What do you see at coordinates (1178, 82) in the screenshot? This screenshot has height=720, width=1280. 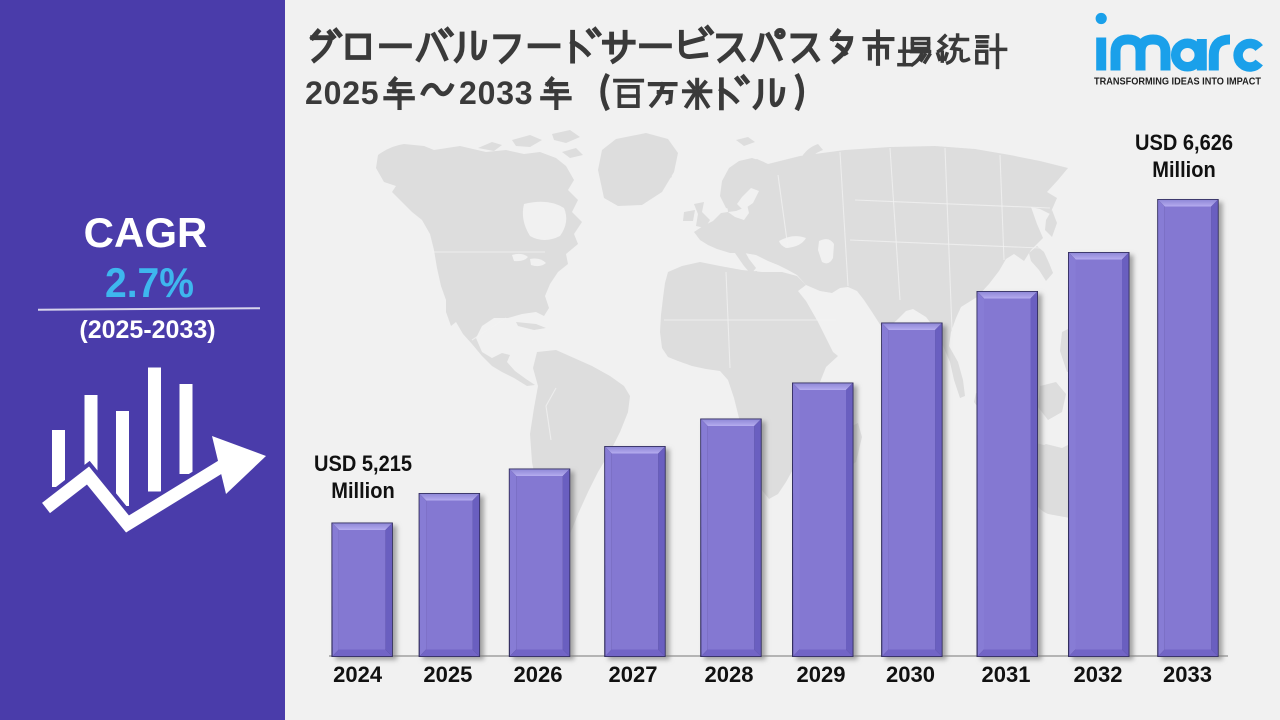 I see `svg-text: TRANSFORMING IDEAS INTO IMPACT` at bounding box center [1178, 82].